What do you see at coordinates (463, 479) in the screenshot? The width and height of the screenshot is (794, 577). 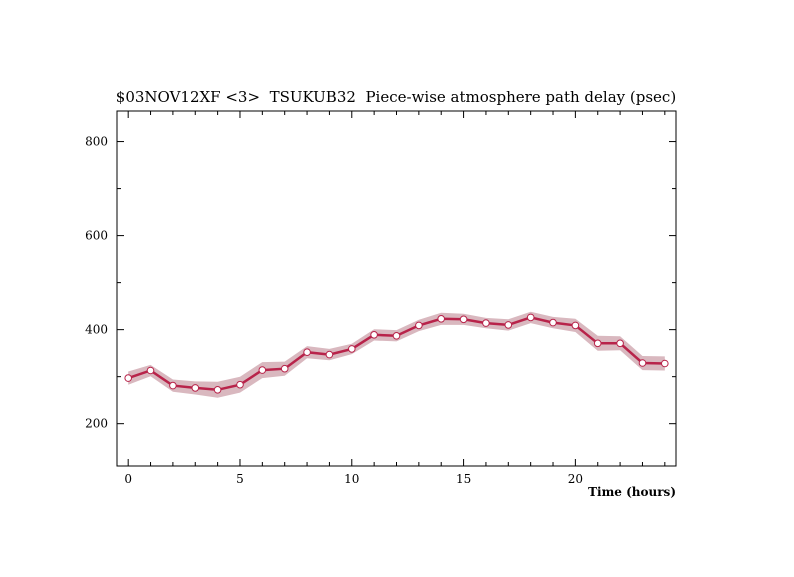 I see `x-tick-label: 15` at bounding box center [463, 479].